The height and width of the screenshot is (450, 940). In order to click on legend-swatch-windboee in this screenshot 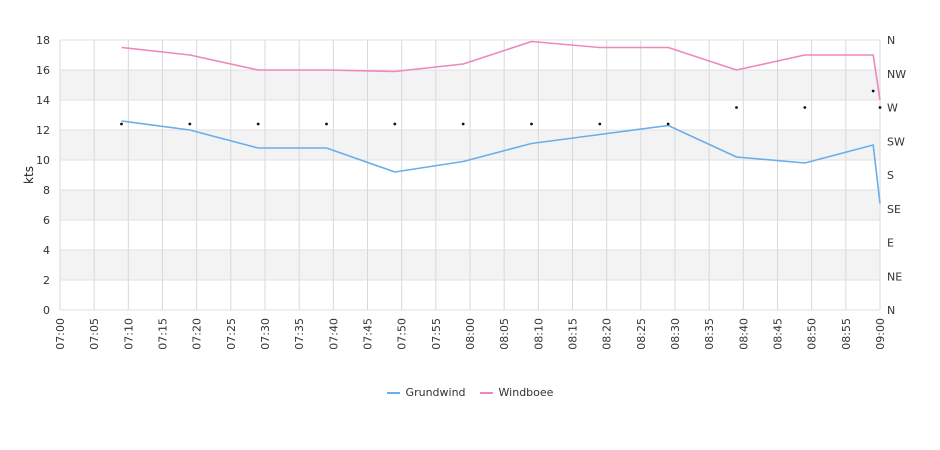, I will do `click(486, 392)`.